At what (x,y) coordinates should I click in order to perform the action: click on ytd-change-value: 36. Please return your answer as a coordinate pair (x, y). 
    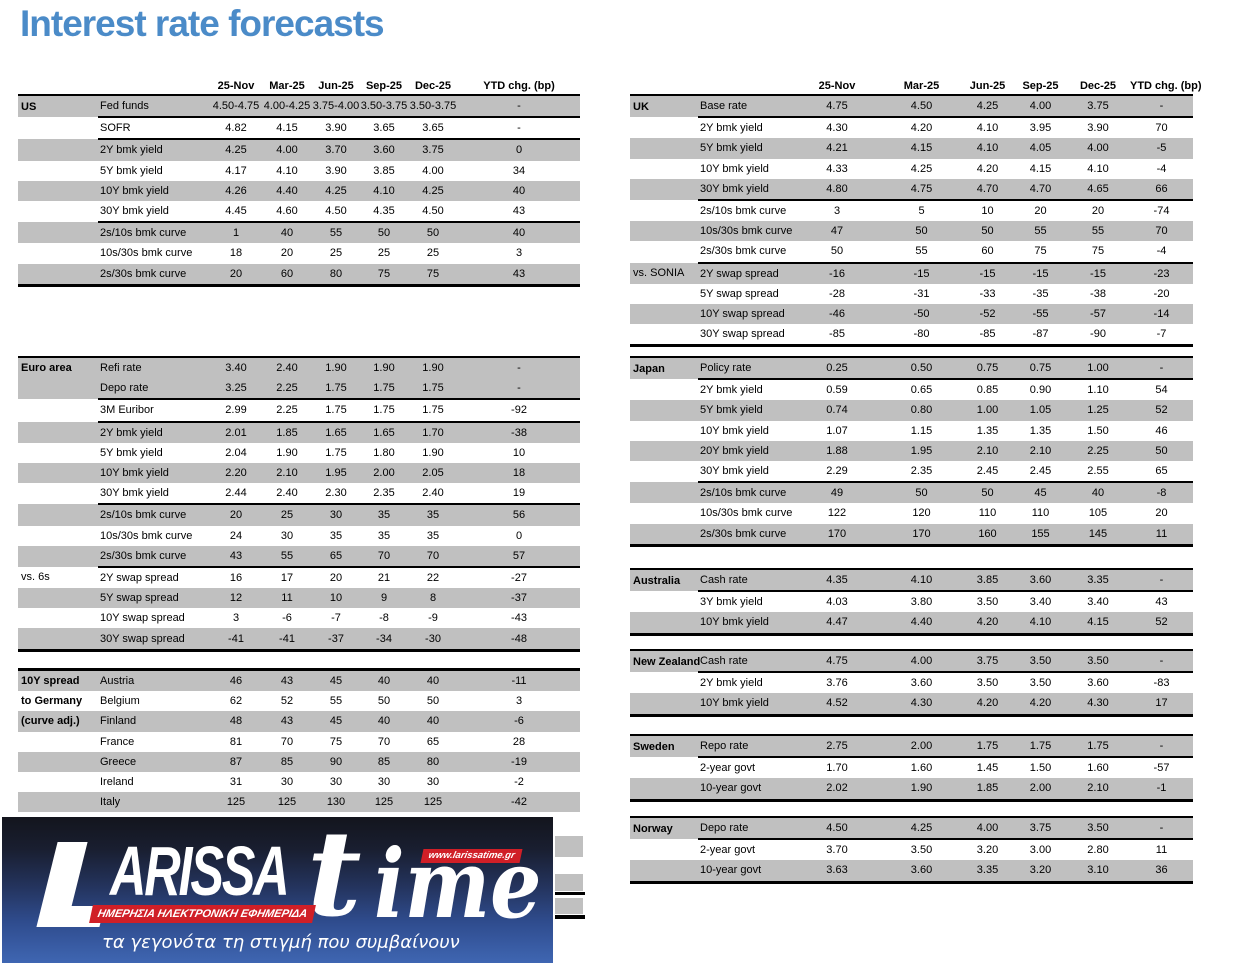
    Looking at the image, I should click on (1161, 871).